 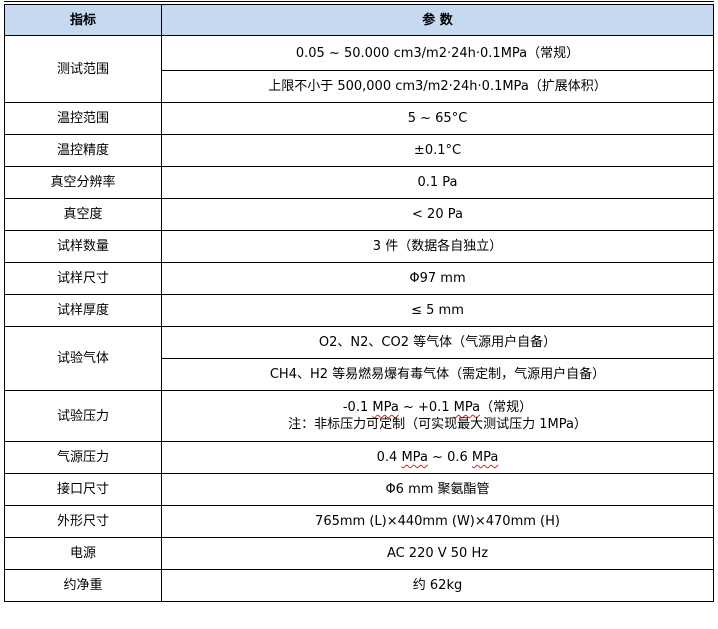 What do you see at coordinates (437, 489) in the screenshot?
I see `row-value: Φ6 mm 聚氨酯管` at bounding box center [437, 489].